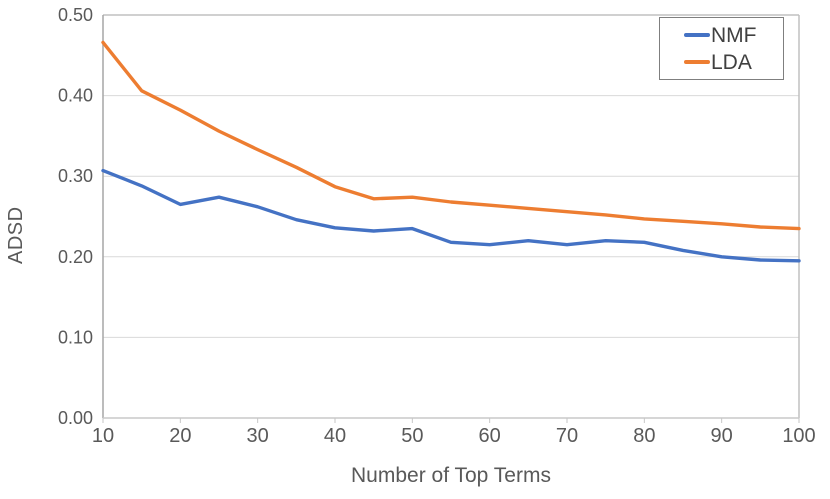 The height and width of the screenshot is (499, 830). Describe the element at coordinates (75, 96) in the screenshot. I see `y-tick-label: 0.40` at that location.